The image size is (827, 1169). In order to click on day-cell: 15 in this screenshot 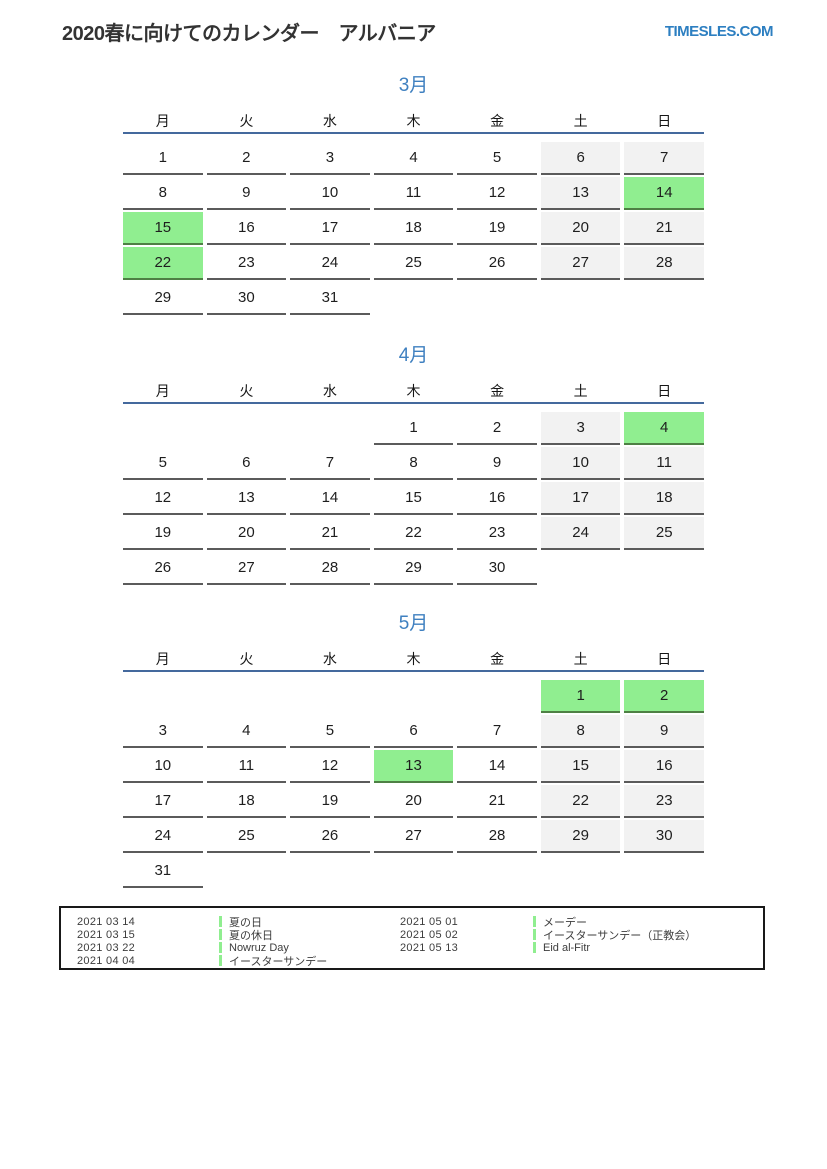, I will do `click(580, 766)`.